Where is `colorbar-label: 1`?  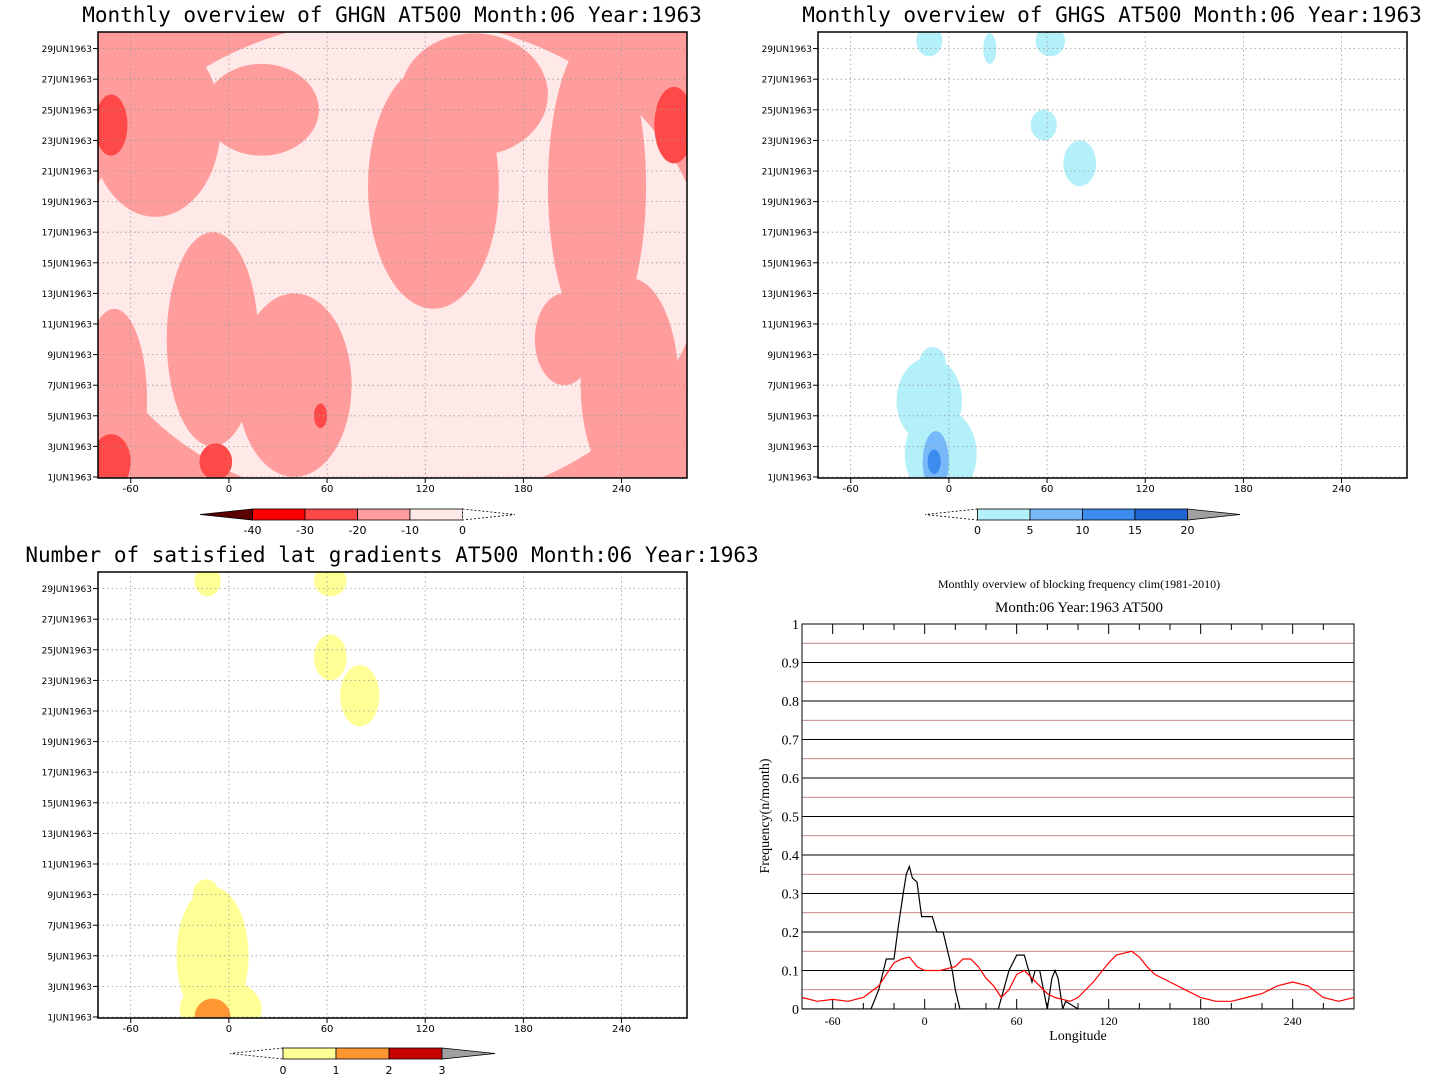 colorbar-label: 1 is located at coordinates (336, 1070).